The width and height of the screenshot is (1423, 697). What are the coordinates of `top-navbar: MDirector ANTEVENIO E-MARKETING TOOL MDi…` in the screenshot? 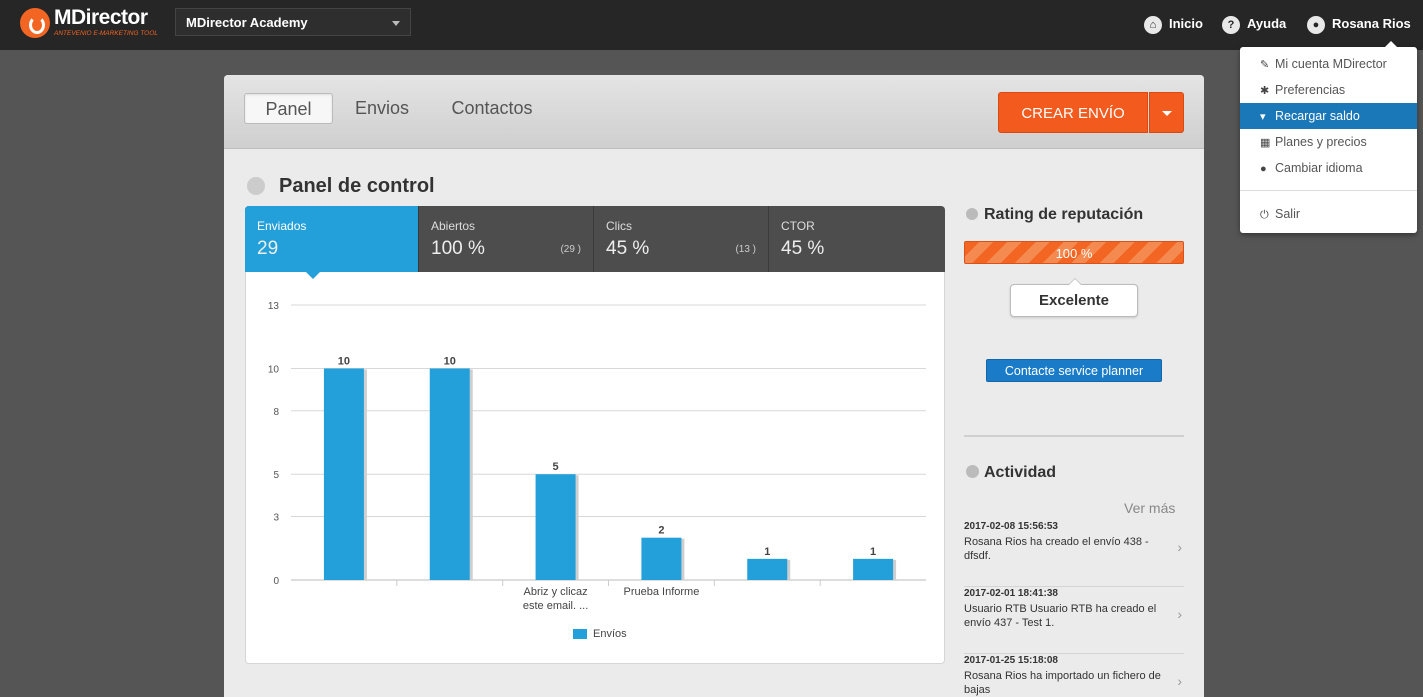 It's located at (711, 25).